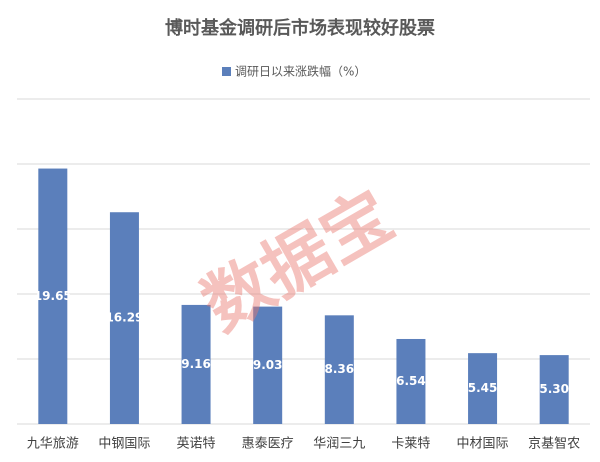 This screenshot has width=600, height=462. Describe the element at coordinates (298, 261) in the screenshot. I see `watermark: 数据宝` at that location.